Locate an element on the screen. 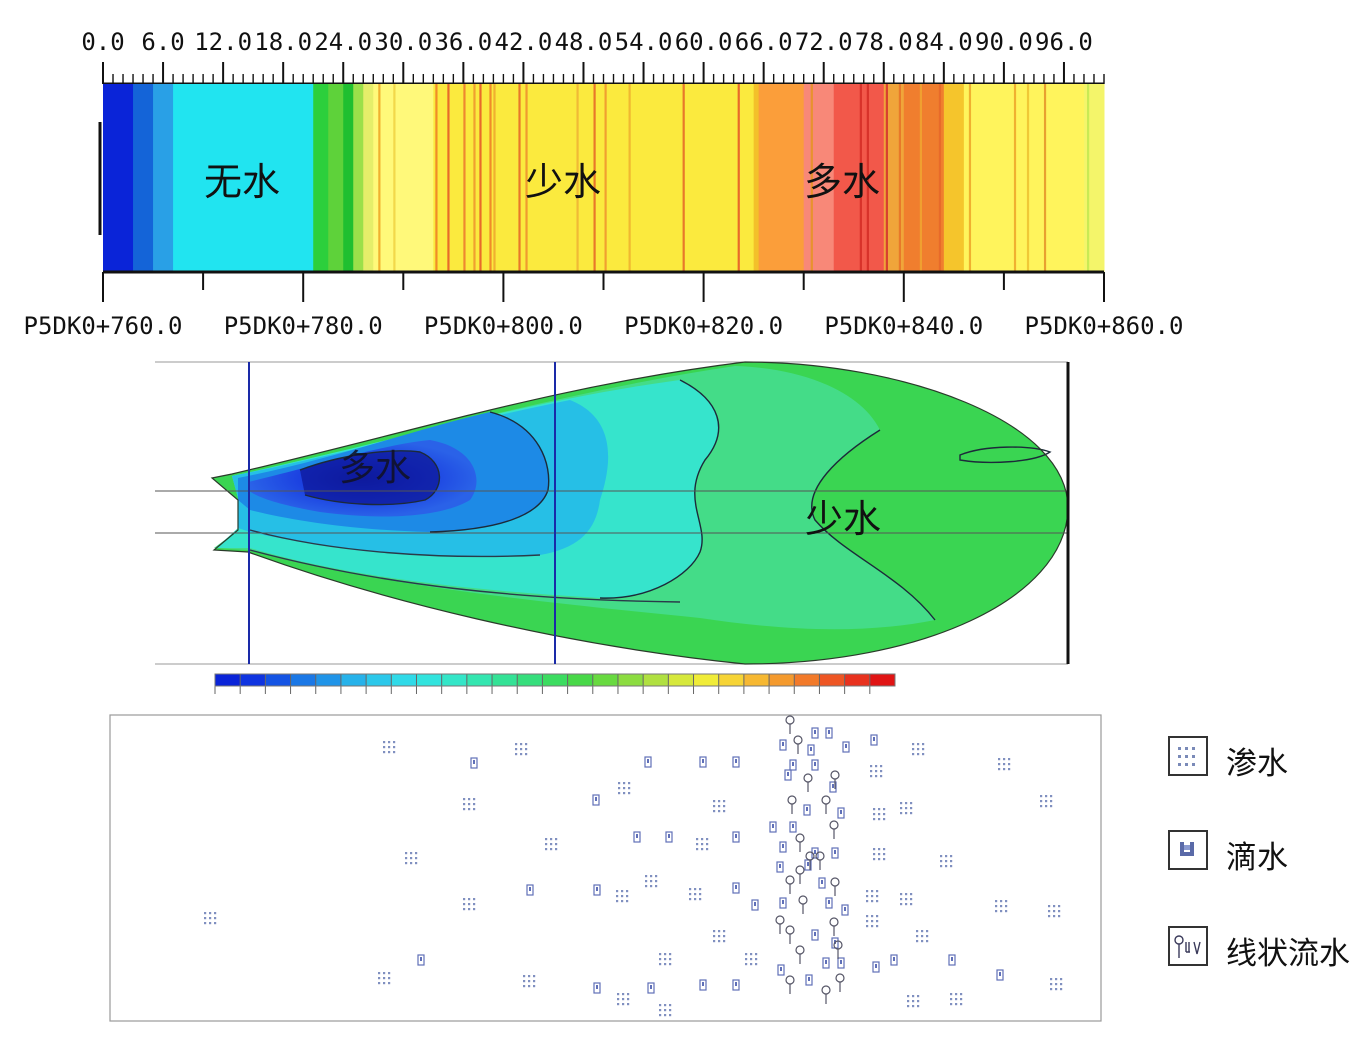 This screenshot has height=1040, width=1372. chainage-label: P5DK0+780.0 is located at coordinates (303, 326).